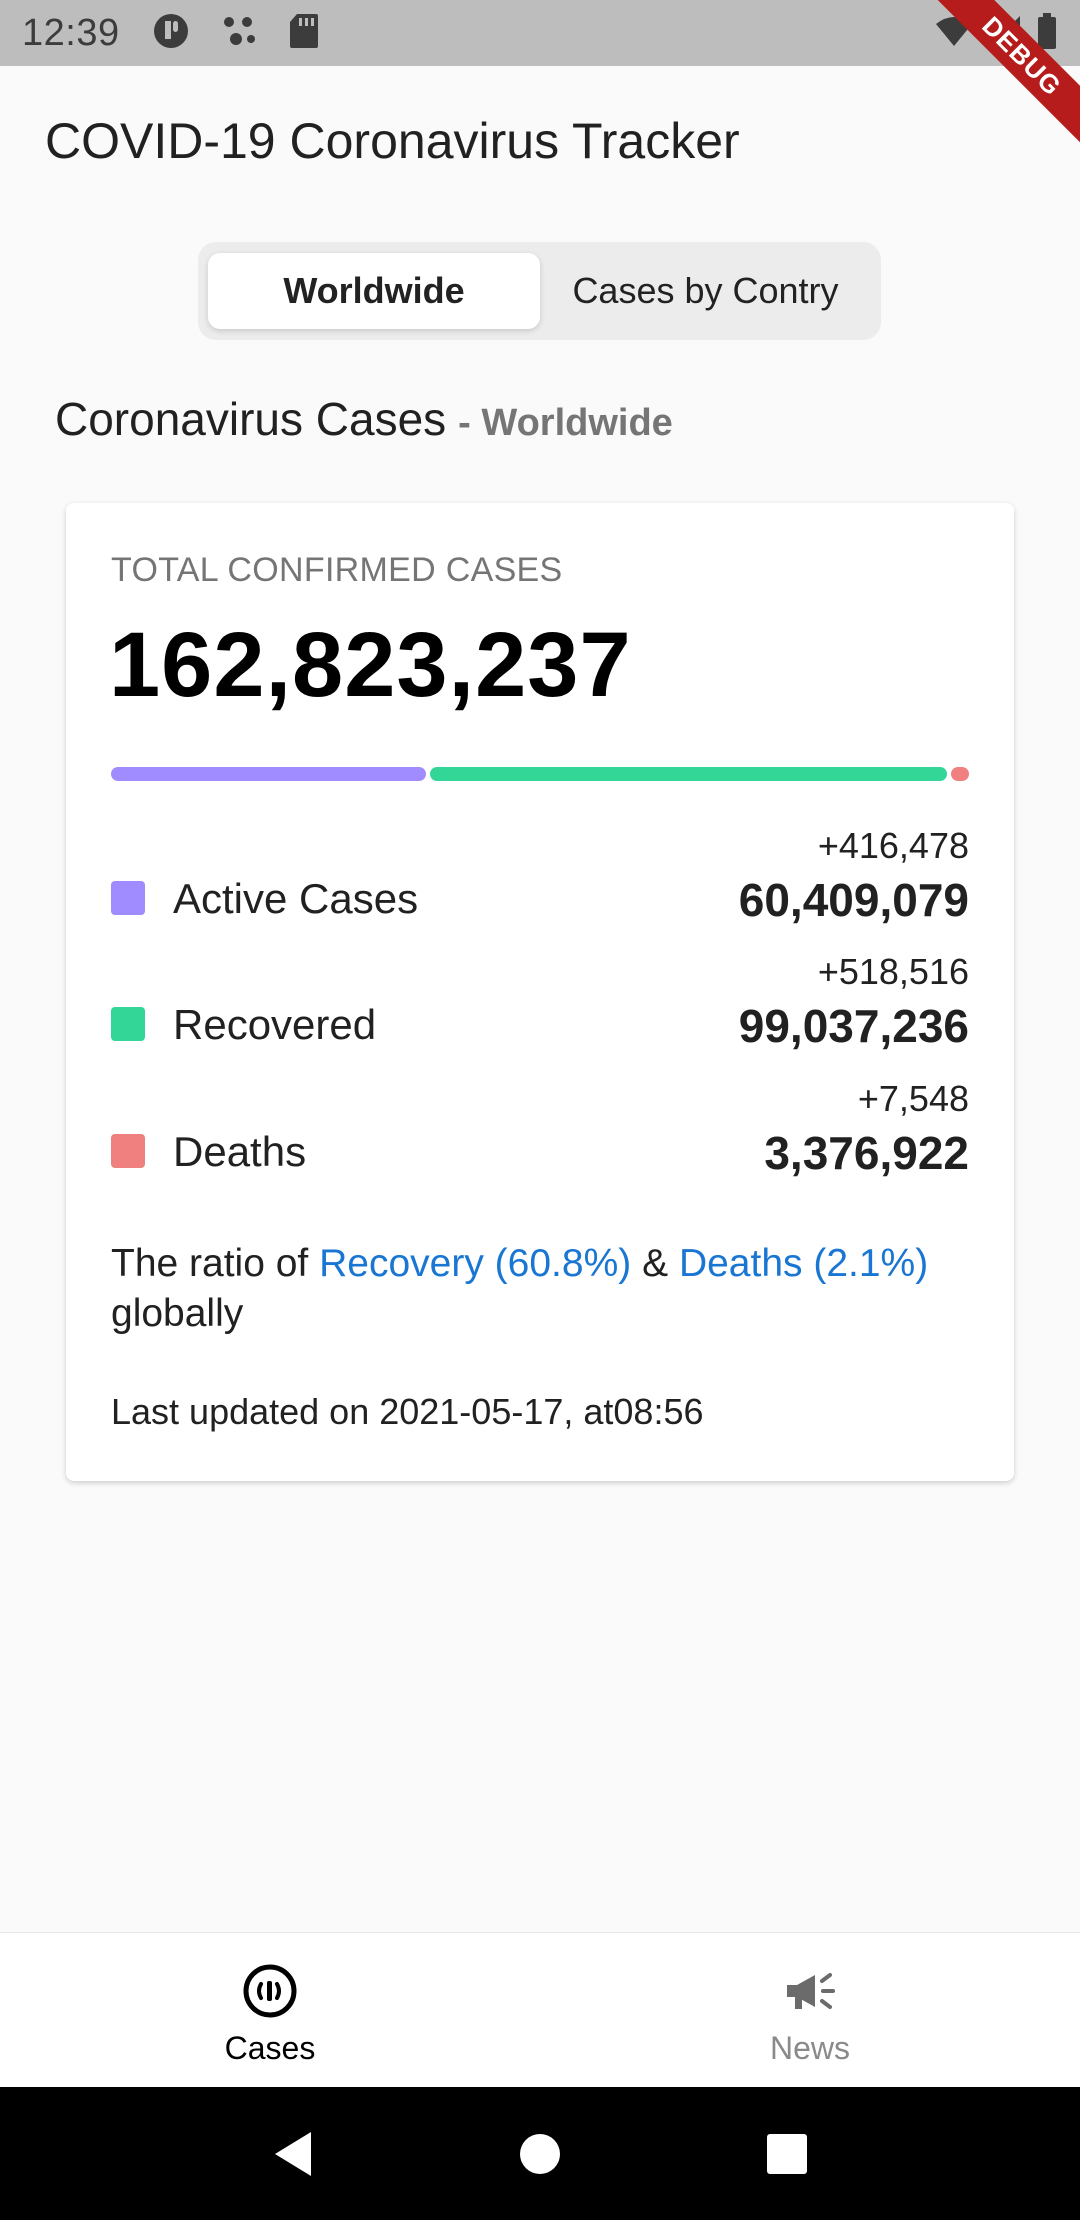 The height and width of the screenshot is (2220, 1080). What do you see at coordinates (475, 1263) in the screenshot?
I see `recovery-ratio-link: Recovery (60.8%)` at bounding box center [475, 1263].